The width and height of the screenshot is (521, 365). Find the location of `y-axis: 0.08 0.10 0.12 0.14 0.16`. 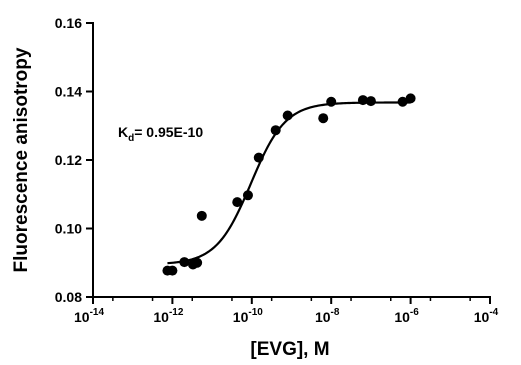

y-axis: 0.08 0.10 0.12 0.14 0.16 is located at coordinates (74, 160).